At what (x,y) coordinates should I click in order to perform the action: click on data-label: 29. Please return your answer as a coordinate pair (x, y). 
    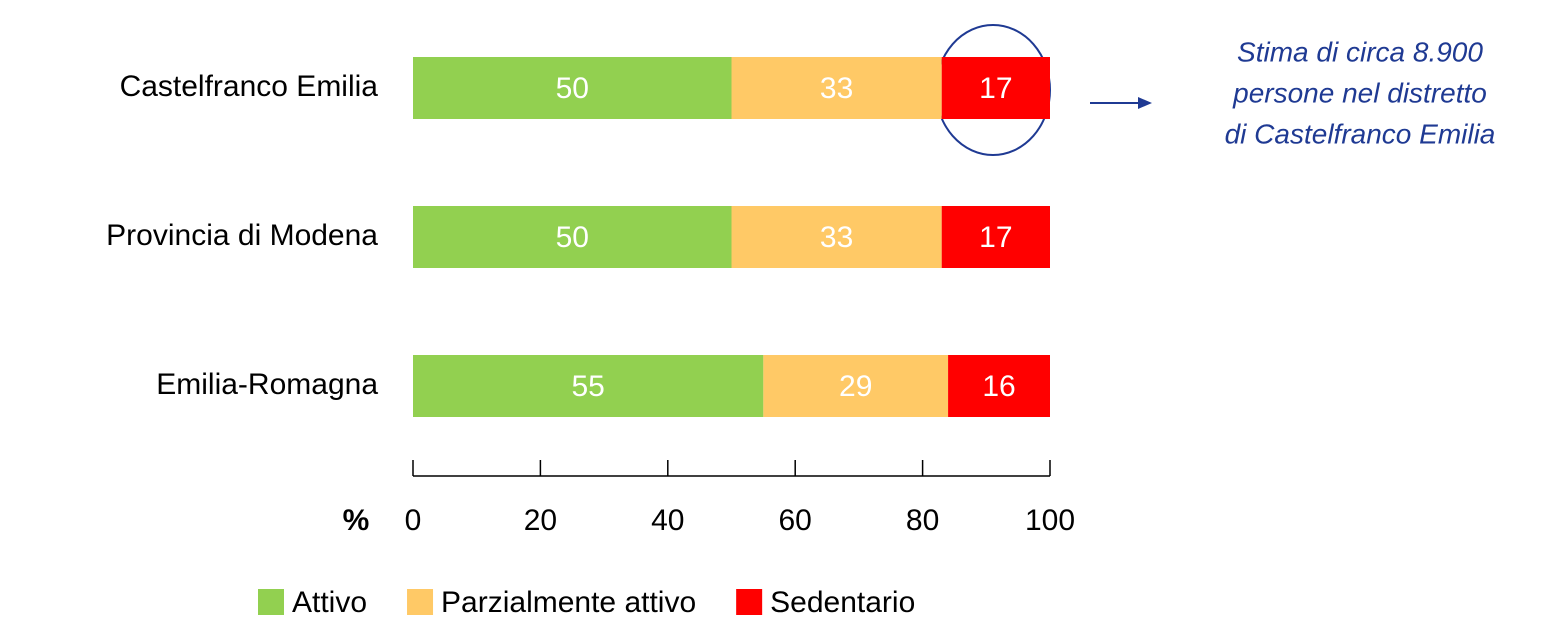
    Looking at the image, I should click on (855, 386).